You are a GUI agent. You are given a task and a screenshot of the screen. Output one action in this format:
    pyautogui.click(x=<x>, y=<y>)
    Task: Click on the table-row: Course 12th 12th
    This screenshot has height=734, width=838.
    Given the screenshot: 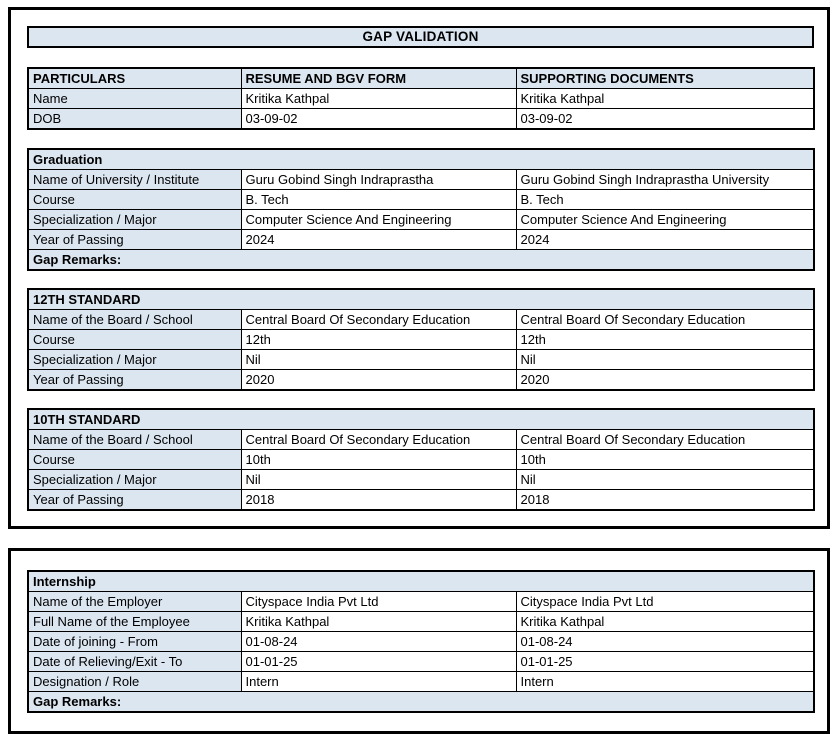 What is the action you would take?
    pyautogui.click(x=421, y=339)
    